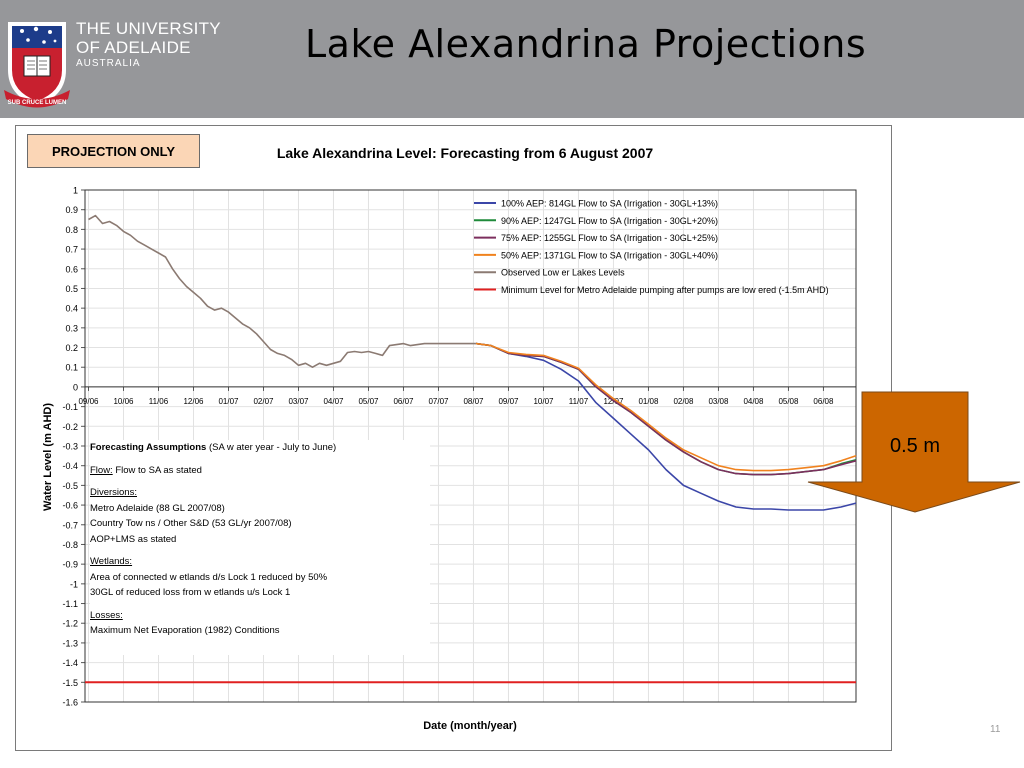 The image size is (1024, 768). I want to click on assumptions-title-suffix: (SA w ater year - July to June), so click(271, 447).